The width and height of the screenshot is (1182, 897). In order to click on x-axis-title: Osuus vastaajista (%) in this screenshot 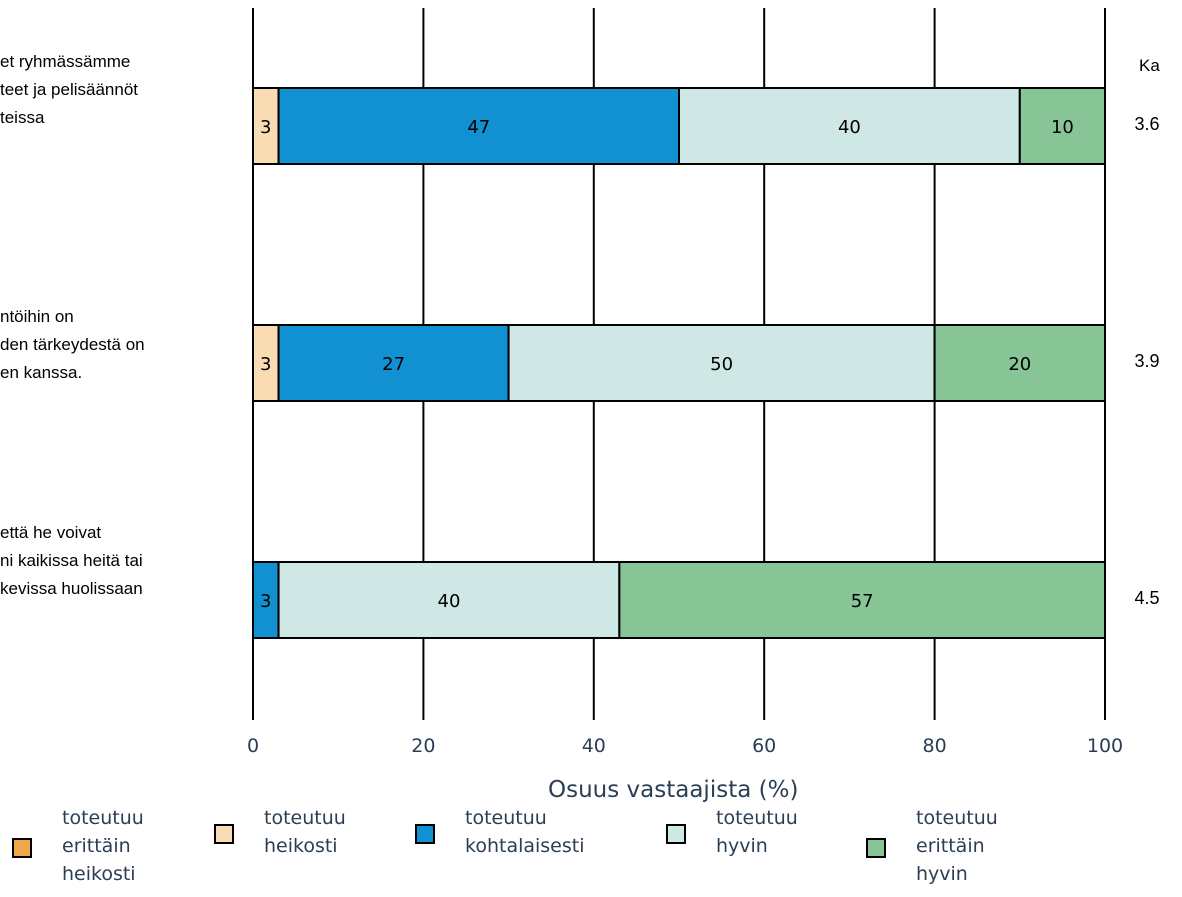, I will do `click(673, 790)`.